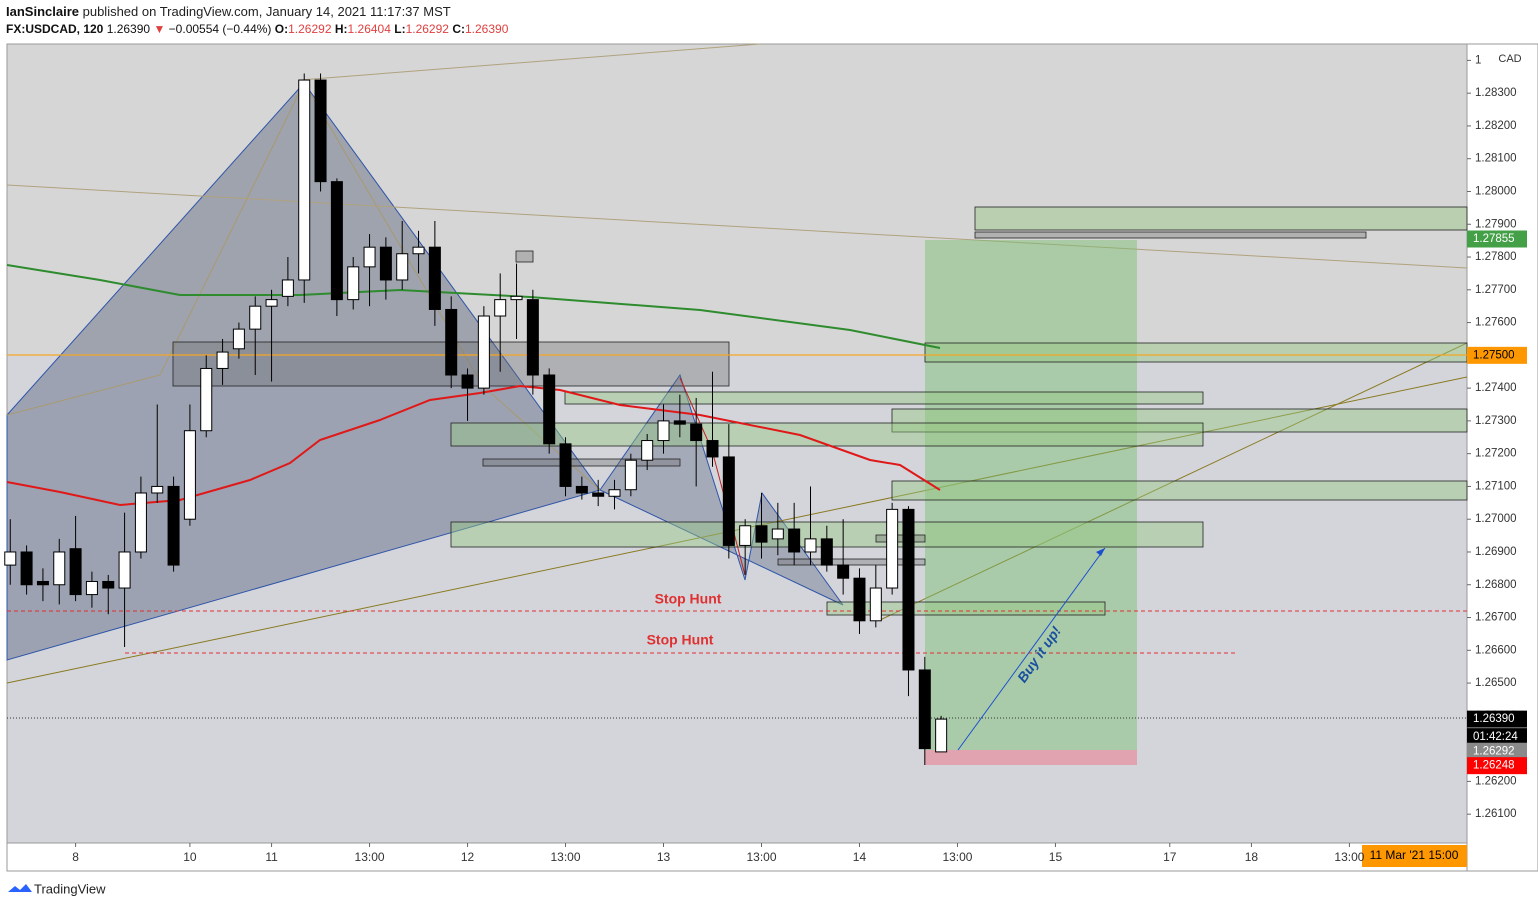  I want to click on l-label: L:, so click(399, 29).